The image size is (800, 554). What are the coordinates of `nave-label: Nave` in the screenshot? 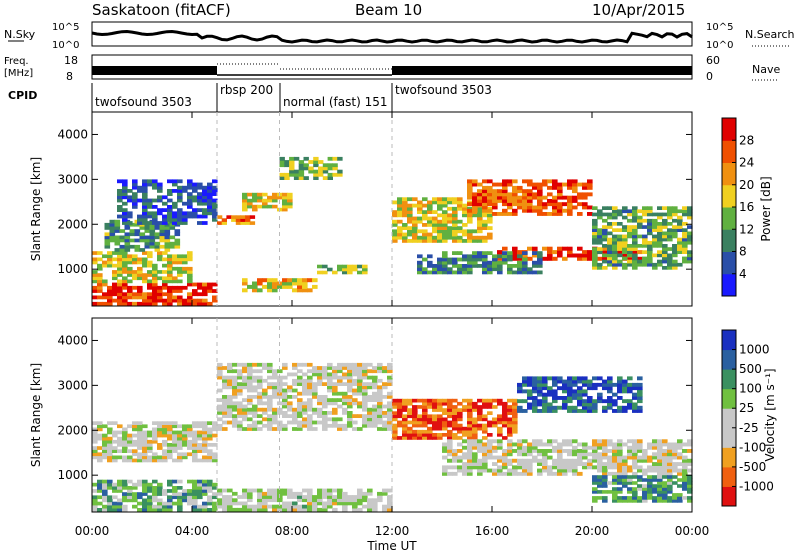 It's located at (766, 69).